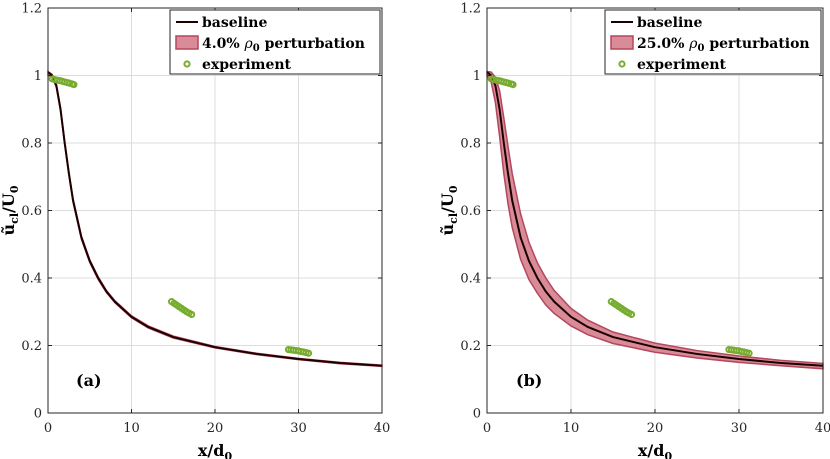 The width and height of the screenshot is (830, 459). I want to click on panel-label: (a), so click(89, 380).